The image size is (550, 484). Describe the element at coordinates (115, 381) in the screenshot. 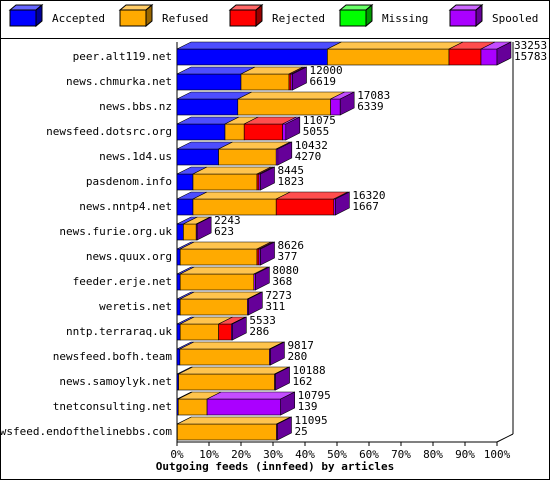

I see `category-label: news.samoylyk.net` at that location.